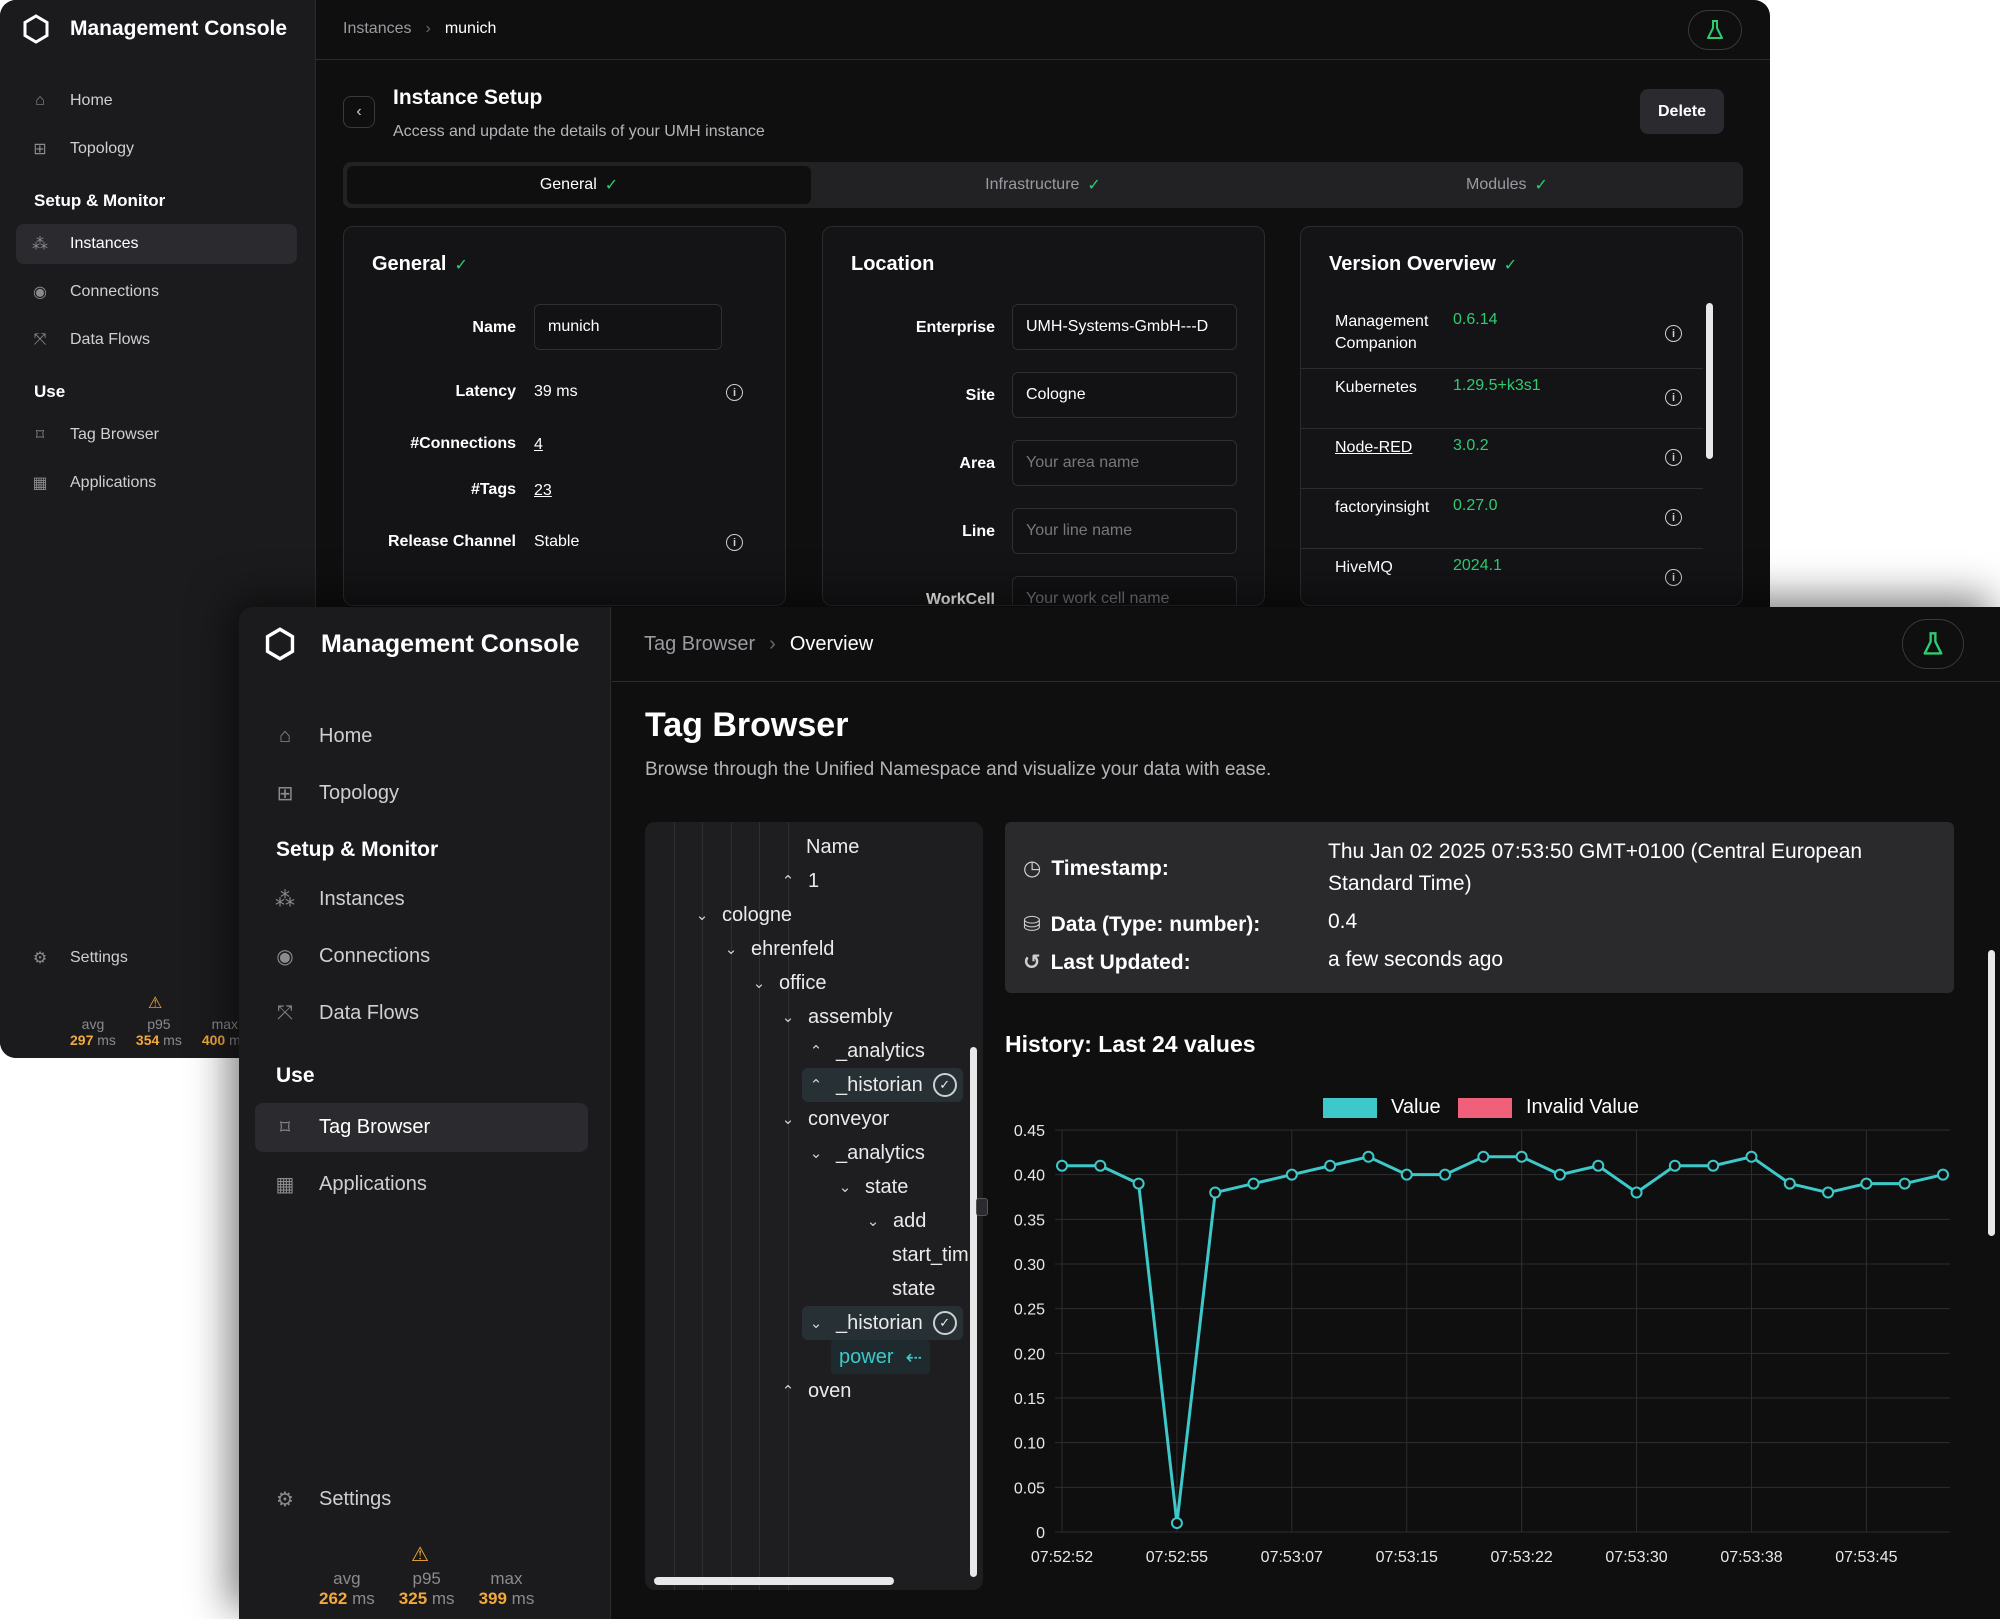  I want to click on check-icon: ✓, so click(461, 265).